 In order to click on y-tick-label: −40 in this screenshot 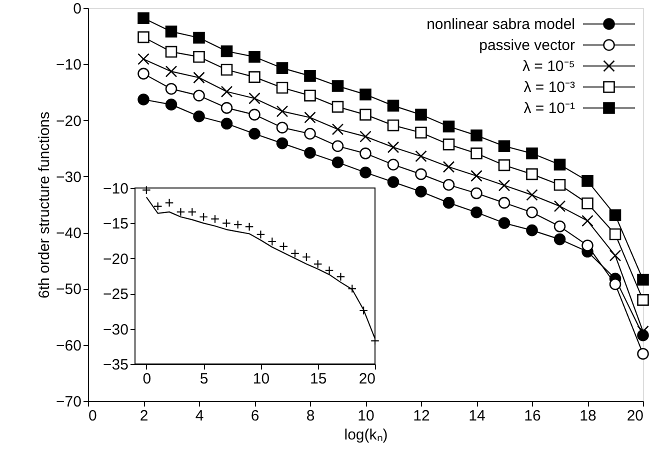, I will do `click(69, 233)`.